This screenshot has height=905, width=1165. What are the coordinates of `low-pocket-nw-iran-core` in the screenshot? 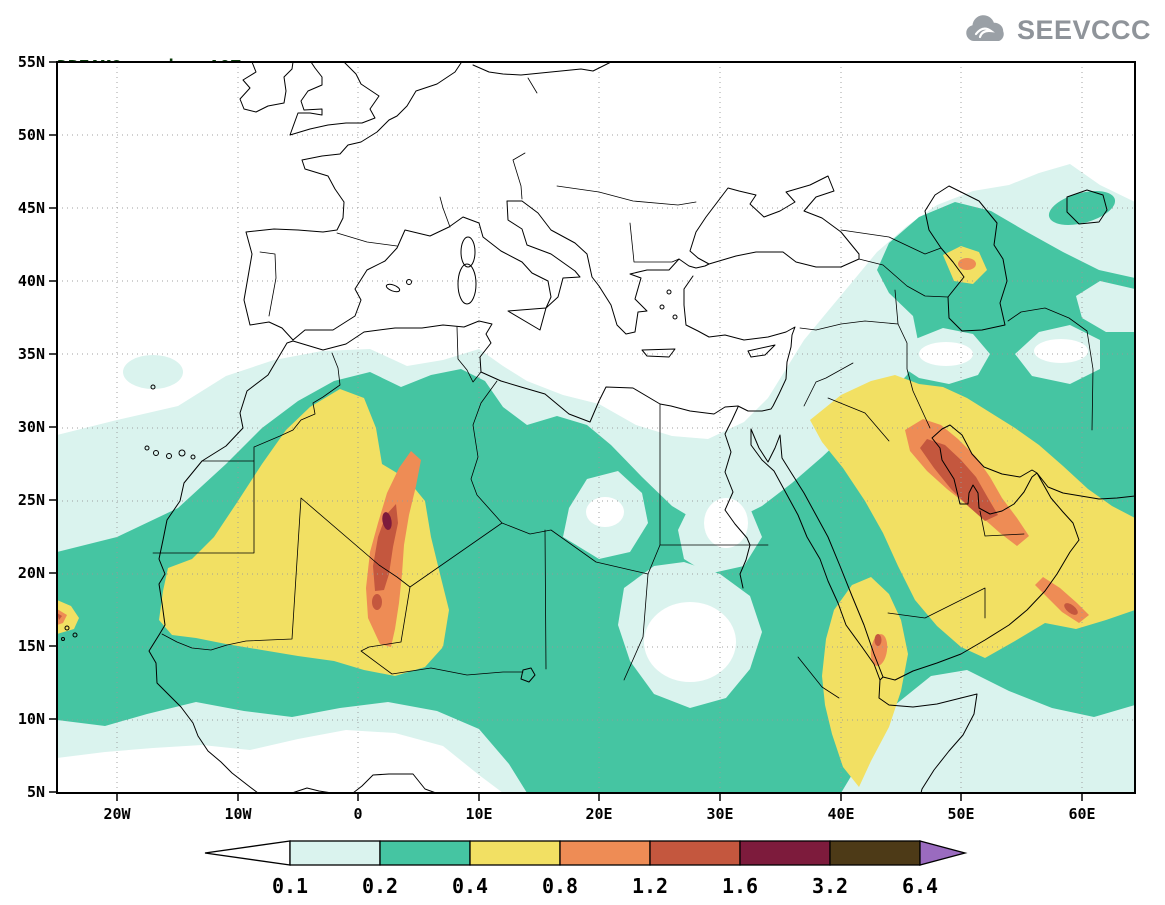 It's located at (946, 354).